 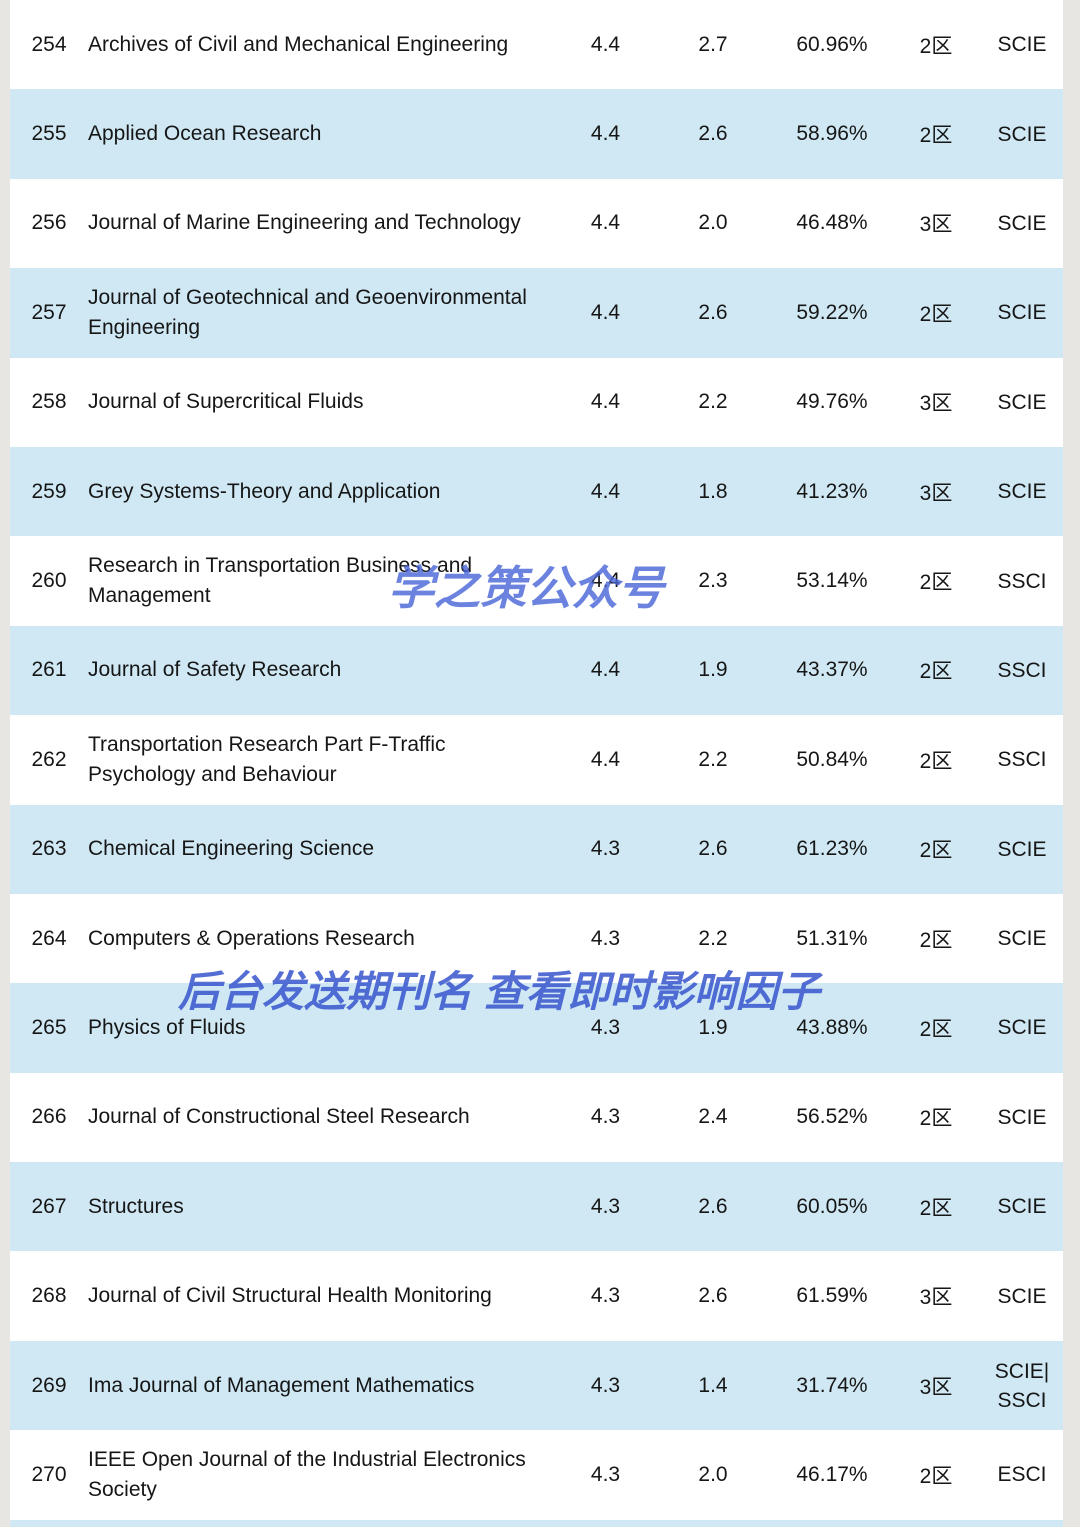 I want to click on percentile-cell: 46.48%, so click(x=832, y=223).